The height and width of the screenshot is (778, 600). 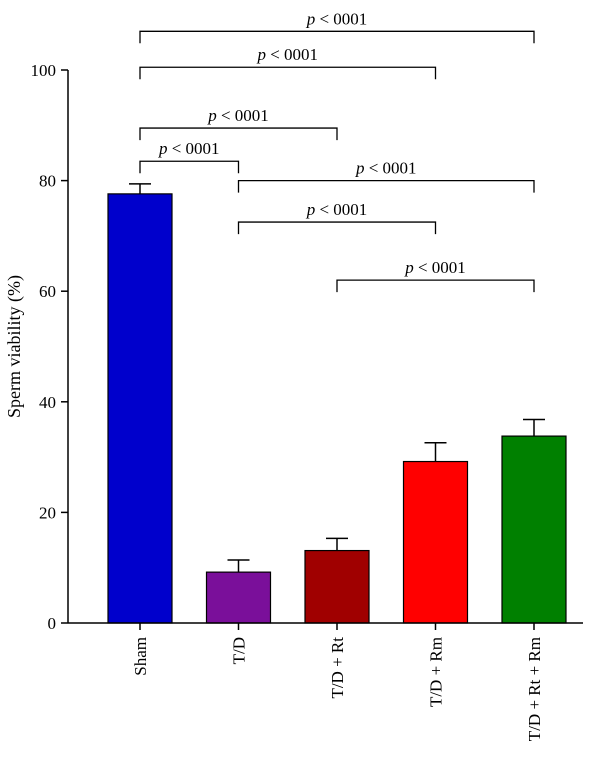 What do you see at coordinates (140, 656) in the screenshot?
I see `x-tick-label: Sham` at bounding box center [140, 656].